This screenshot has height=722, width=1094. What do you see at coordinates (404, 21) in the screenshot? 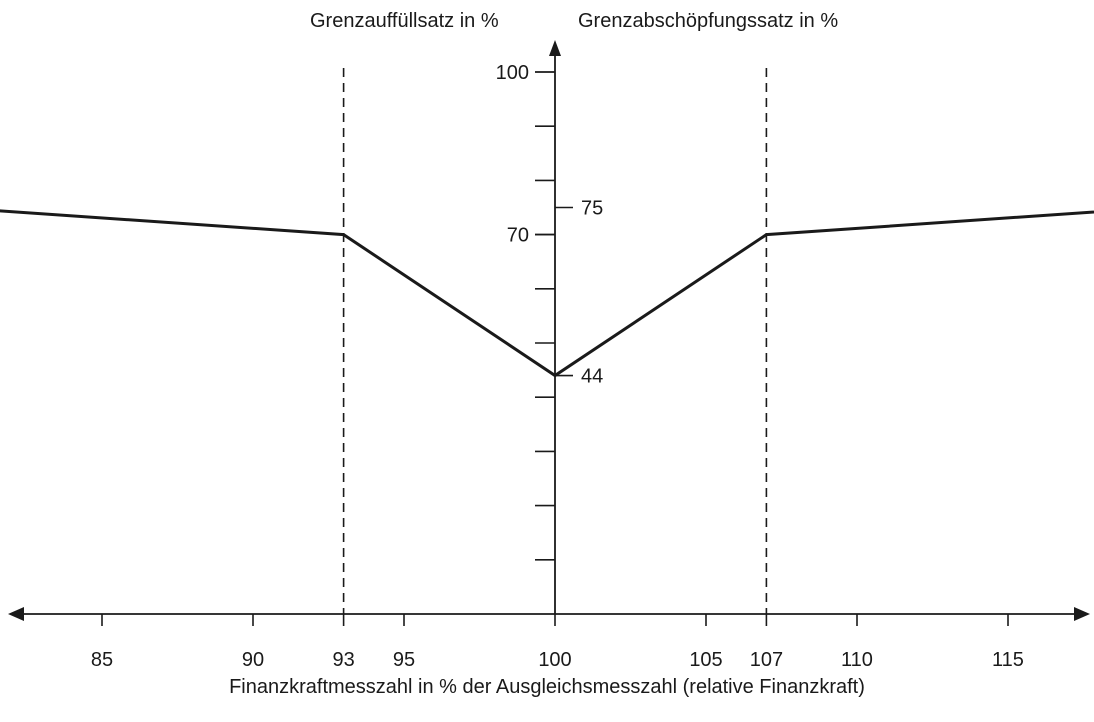
I see `y-axis-label-left: Grenzauffüllsatz in %` at bounding box center [404, 21].